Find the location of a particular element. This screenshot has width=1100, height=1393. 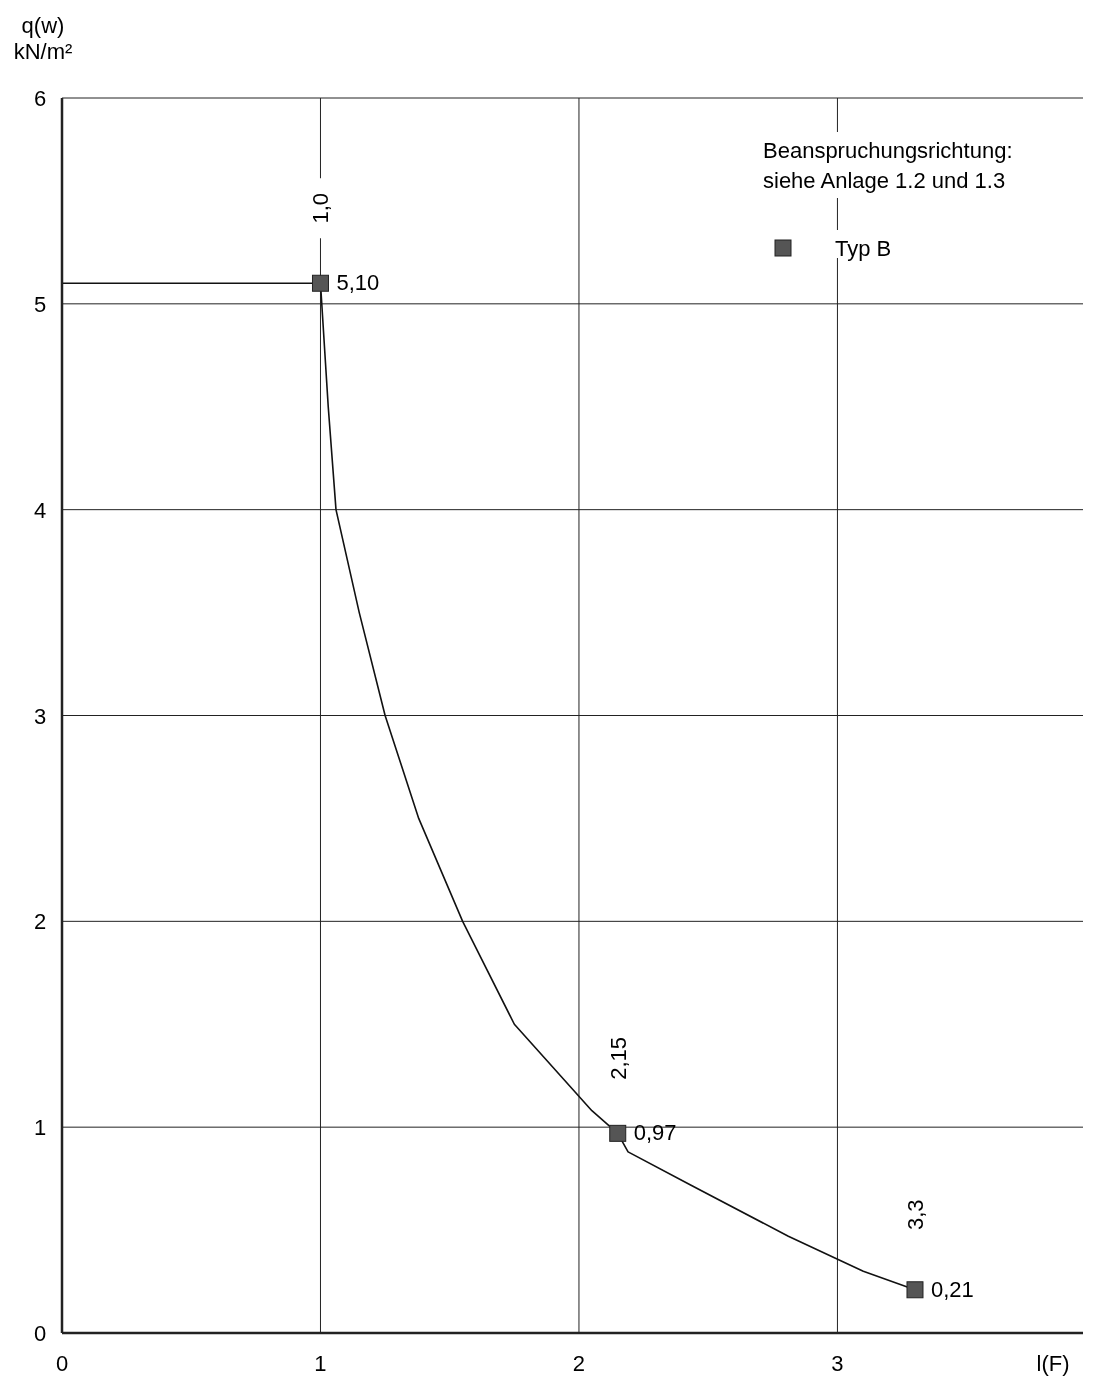

y-tick-label: 1 is located at coordinates (40, 1128).